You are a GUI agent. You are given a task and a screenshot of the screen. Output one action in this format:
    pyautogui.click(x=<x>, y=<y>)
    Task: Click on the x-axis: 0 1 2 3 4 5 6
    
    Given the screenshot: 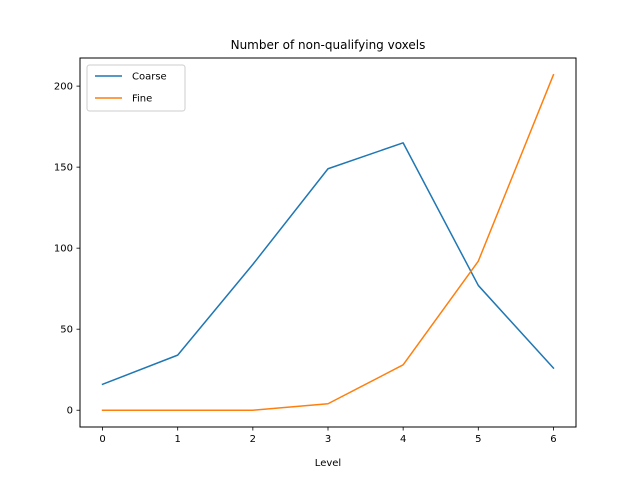 What is the action you would take?
    pyautogui.click(x=328, y=436)
    